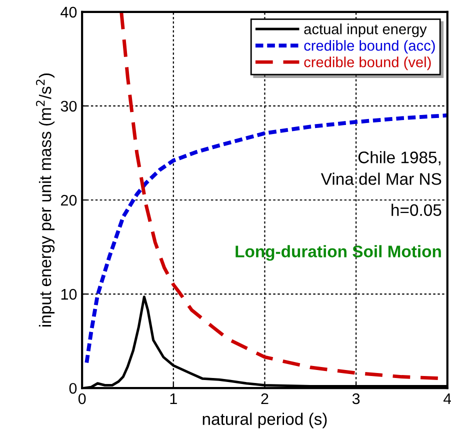 The image size is (451, 441). What do you see at coordinates (447, 399) in the screenshot?
I see `x-tick-label: 4` at bounding box center [447, 399].